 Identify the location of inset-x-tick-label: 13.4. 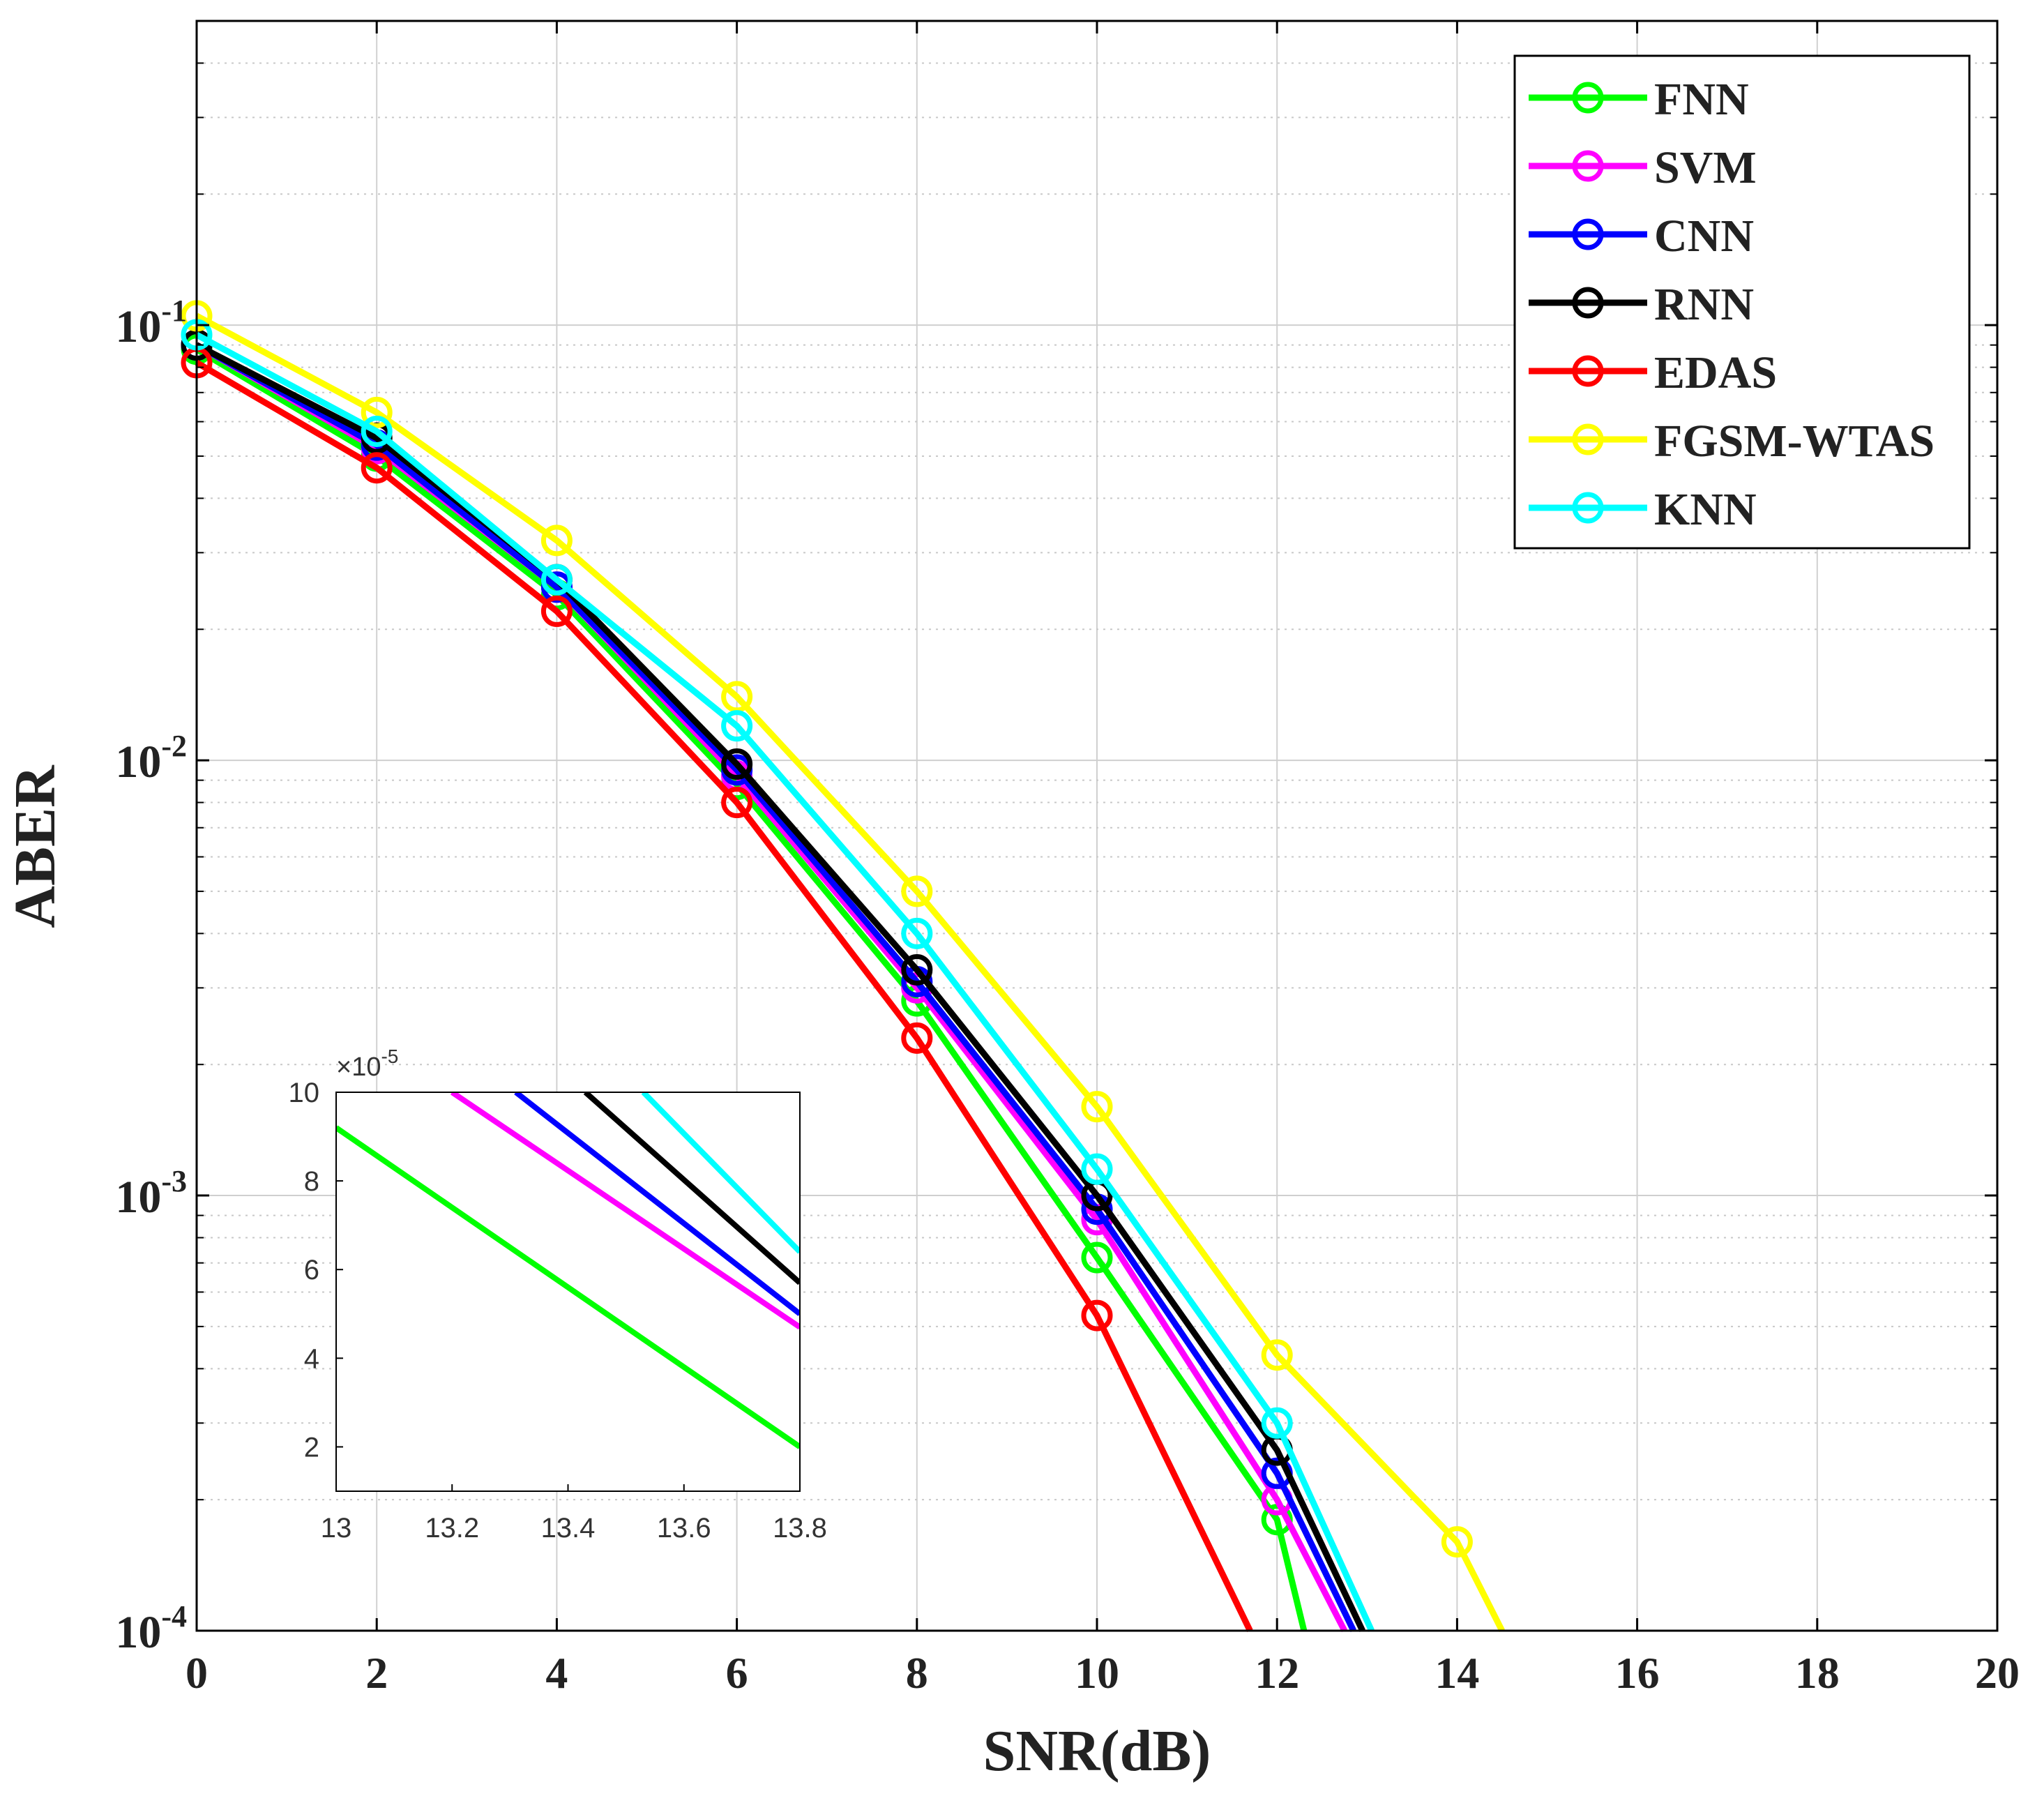
(568, 1528).